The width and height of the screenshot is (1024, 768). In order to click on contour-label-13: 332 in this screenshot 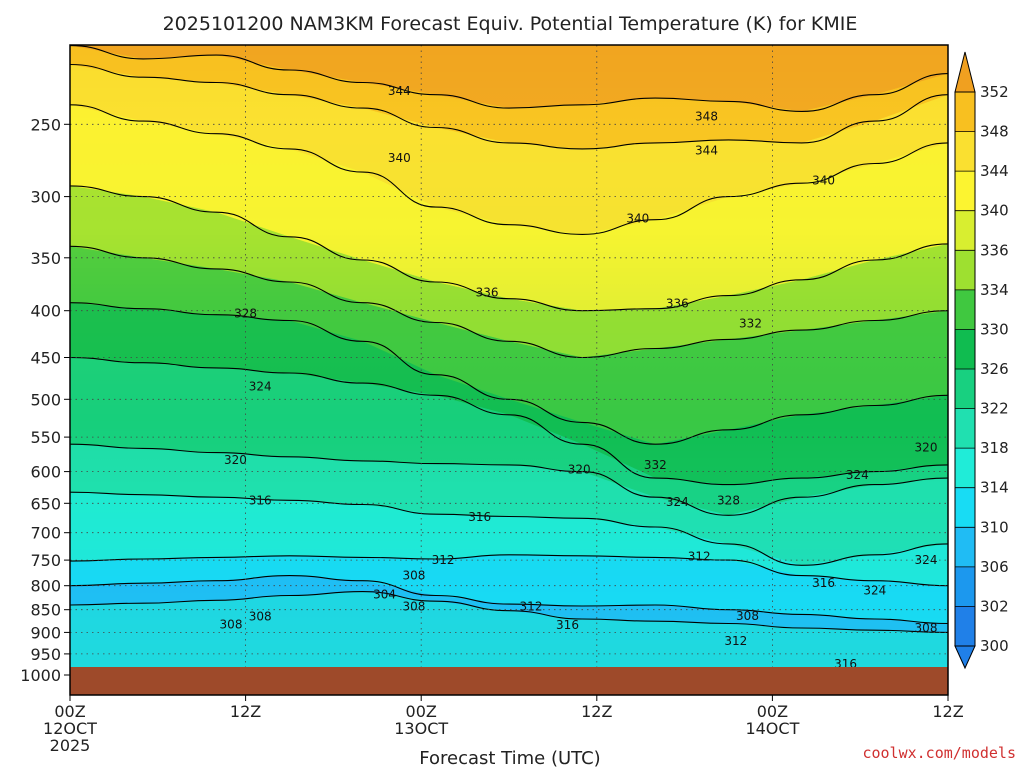, I will do `click(655, 465)`.